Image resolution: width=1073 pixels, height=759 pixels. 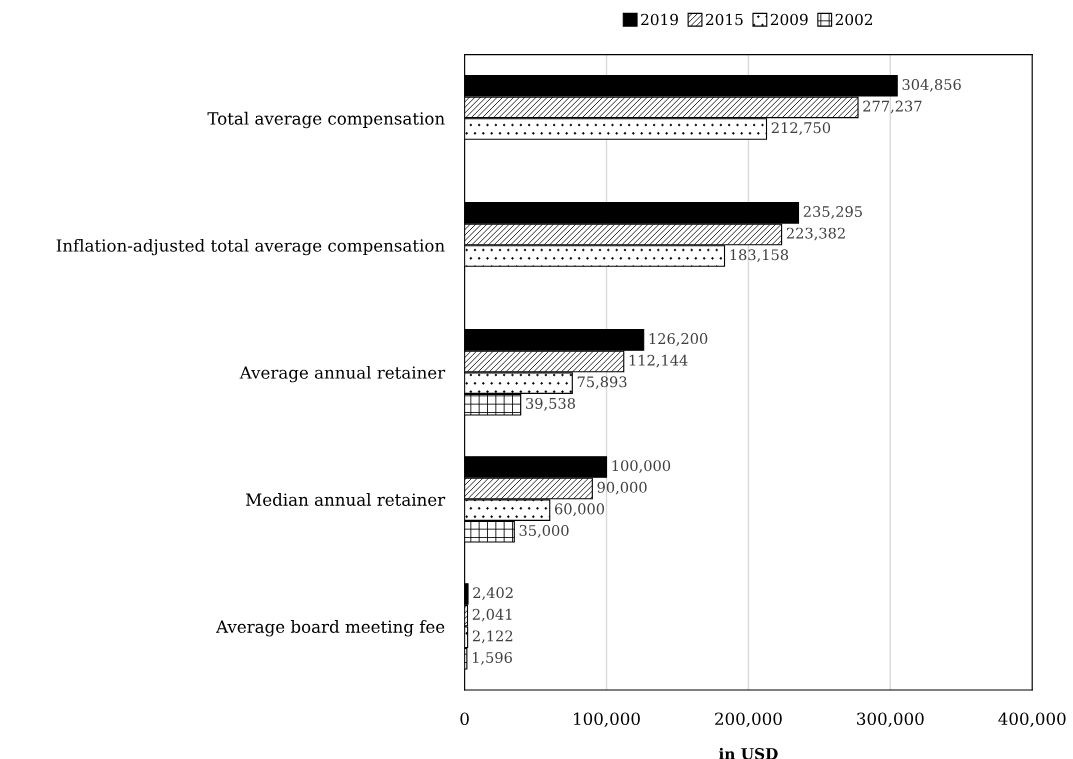 I want to click on data-label: 90,000, so click(x=622, y=488).